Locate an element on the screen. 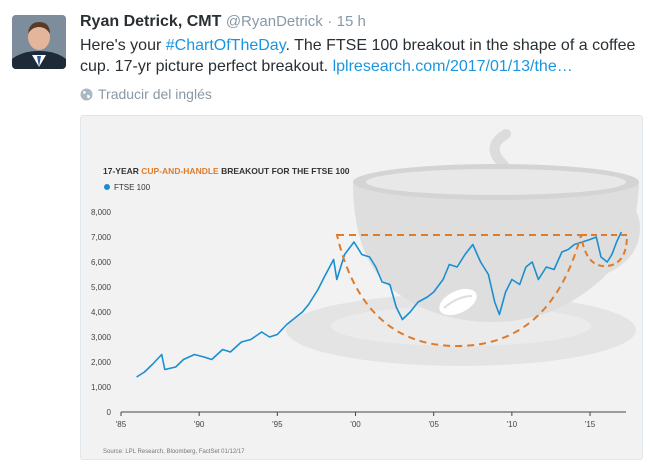 This screenshot has height=464, width=650. x-axis: '85 '90 '95 '00 '05 '10 '15 is located at coordinates (356, 420).